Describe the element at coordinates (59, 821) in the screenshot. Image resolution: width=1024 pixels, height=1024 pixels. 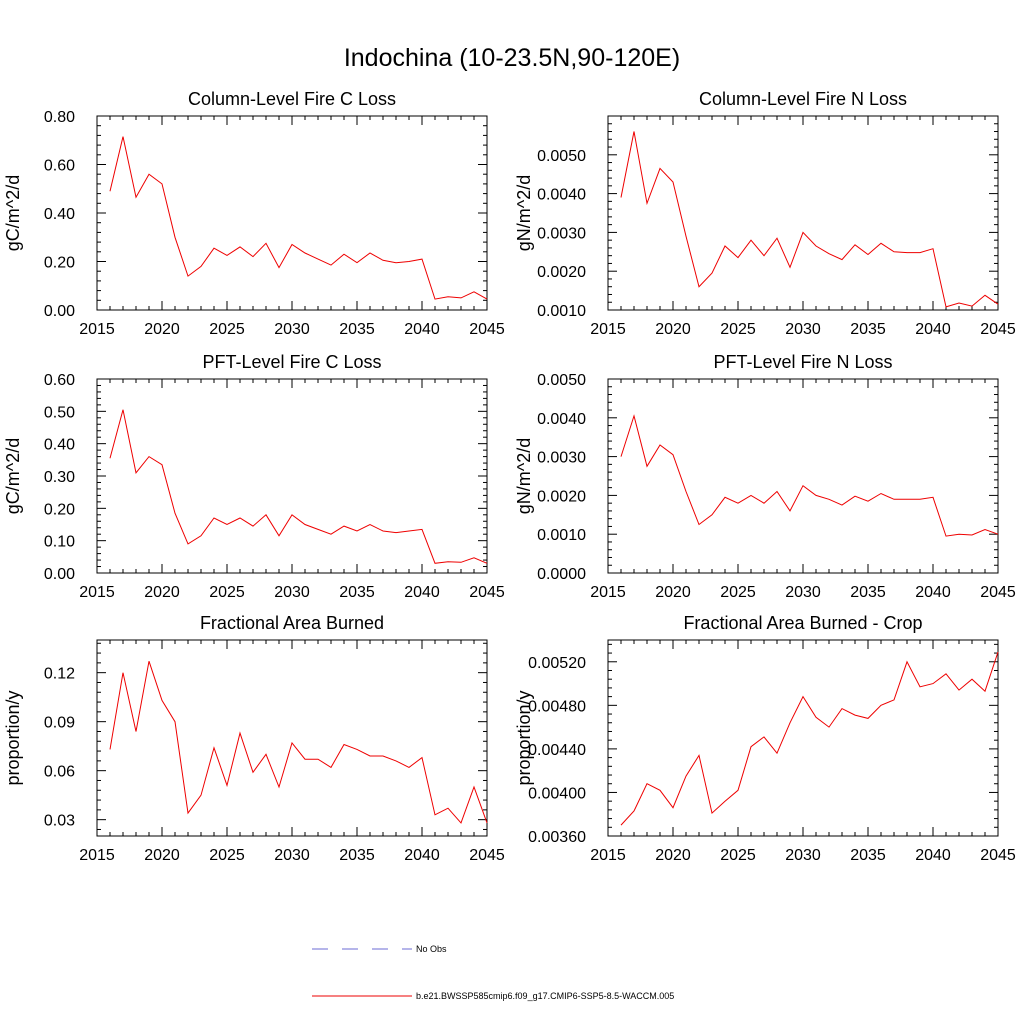
I see `y-tick-label: 0.03` at that location.